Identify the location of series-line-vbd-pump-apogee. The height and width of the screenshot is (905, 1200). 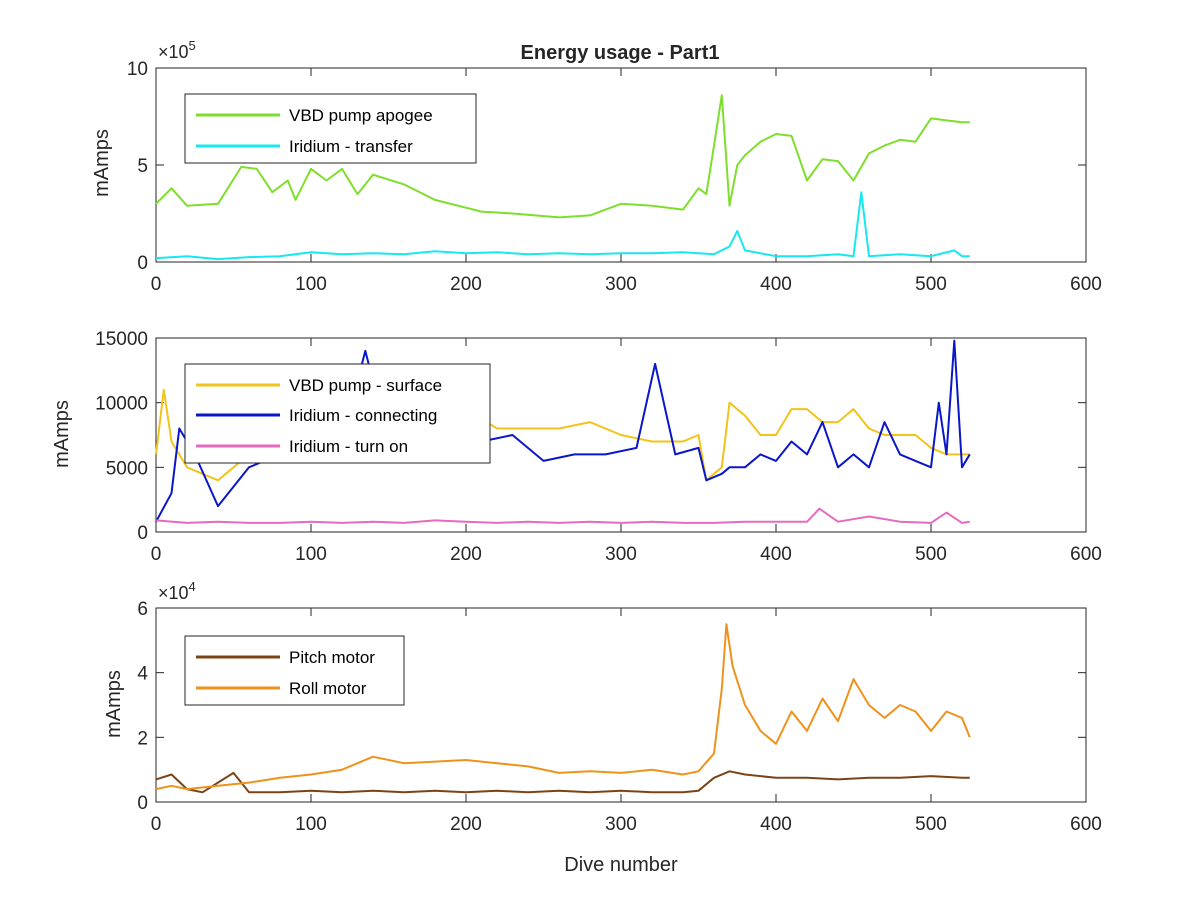
(562, 156).